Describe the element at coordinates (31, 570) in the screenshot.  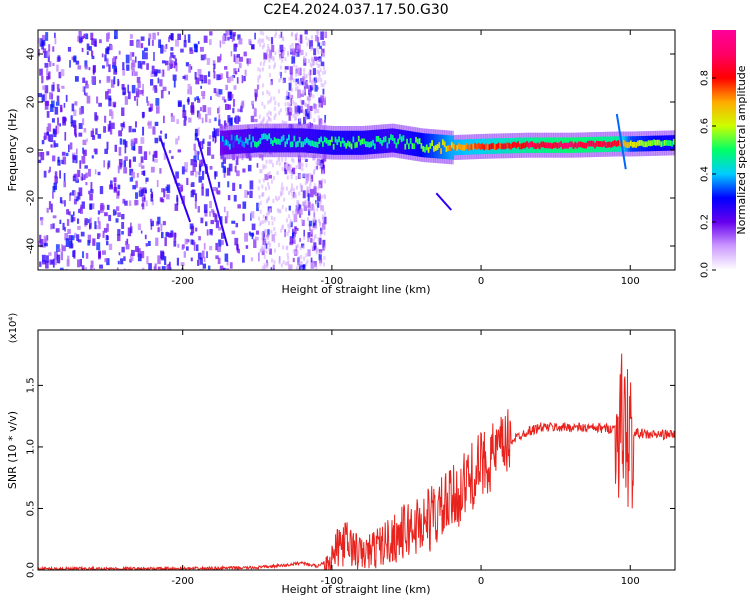
I see `y-tick-label: 0.0` at that location.